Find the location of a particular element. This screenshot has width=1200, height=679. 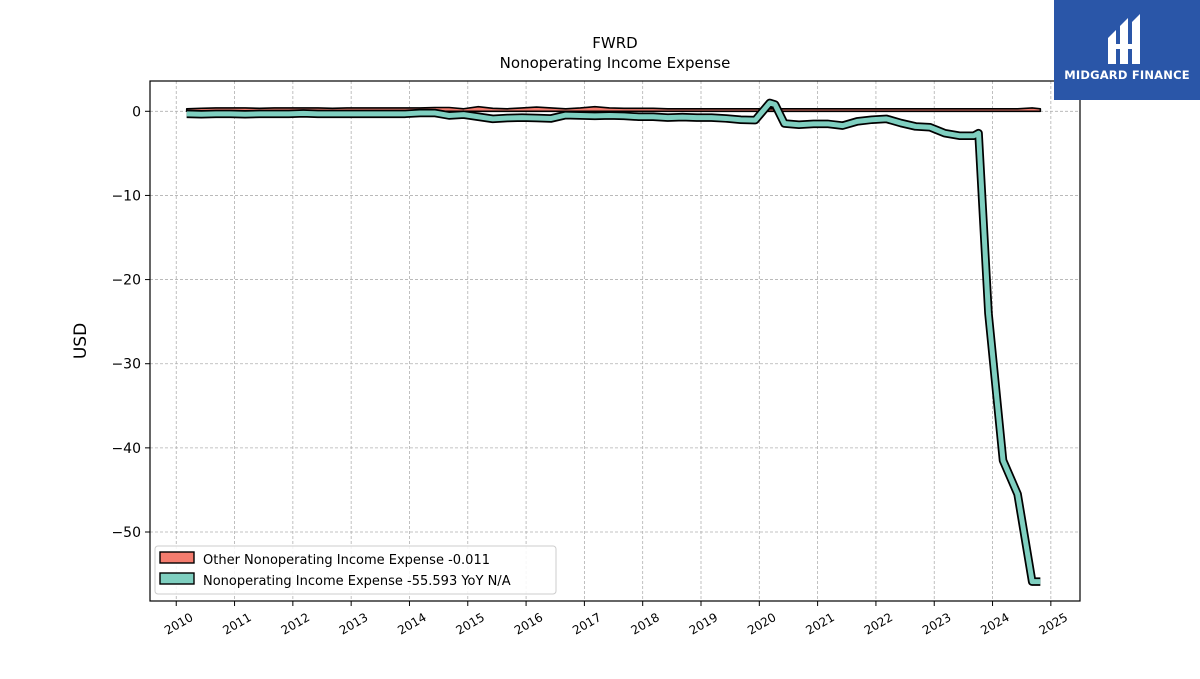

x-tick-label: 2017 is located at coordinates (586, 623).